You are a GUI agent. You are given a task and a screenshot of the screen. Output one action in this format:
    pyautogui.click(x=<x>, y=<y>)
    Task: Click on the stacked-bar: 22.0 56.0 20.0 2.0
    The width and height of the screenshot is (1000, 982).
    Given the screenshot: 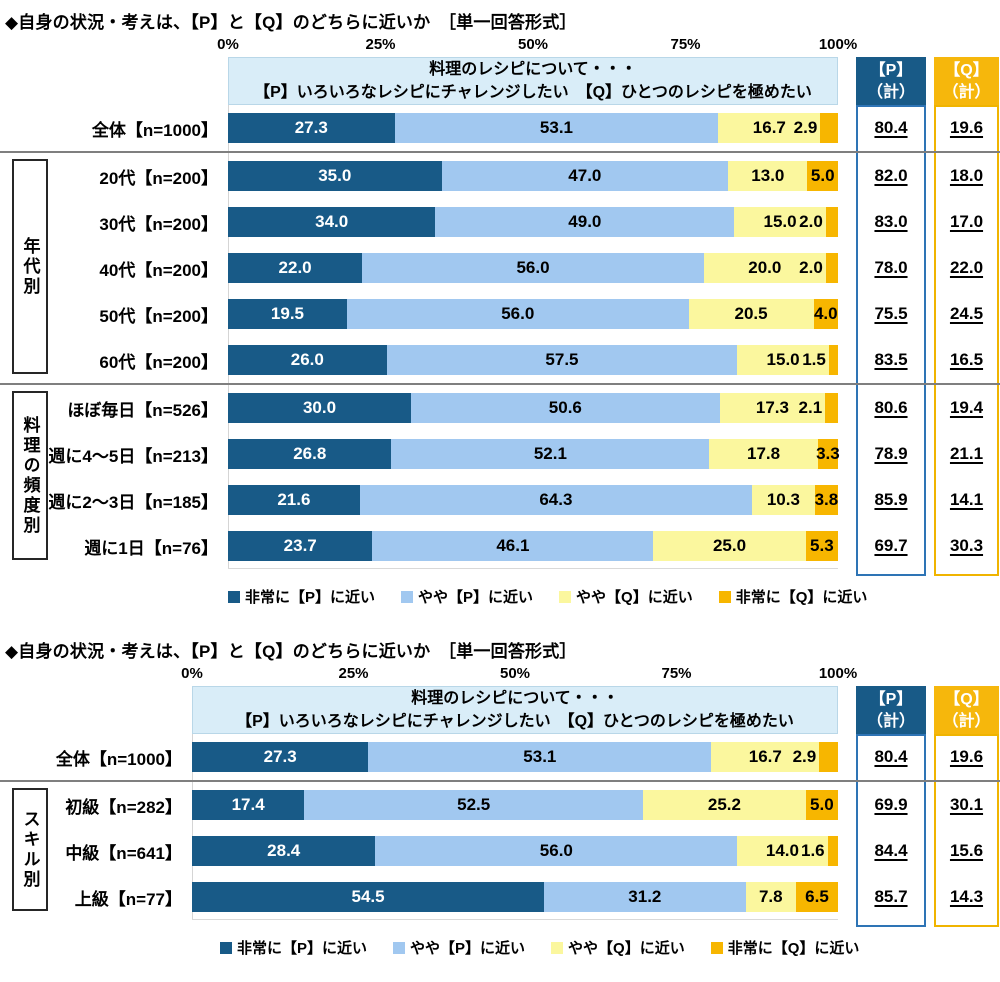 What is the action you would take?
    pyautogui.click(x=533, y=268)
    